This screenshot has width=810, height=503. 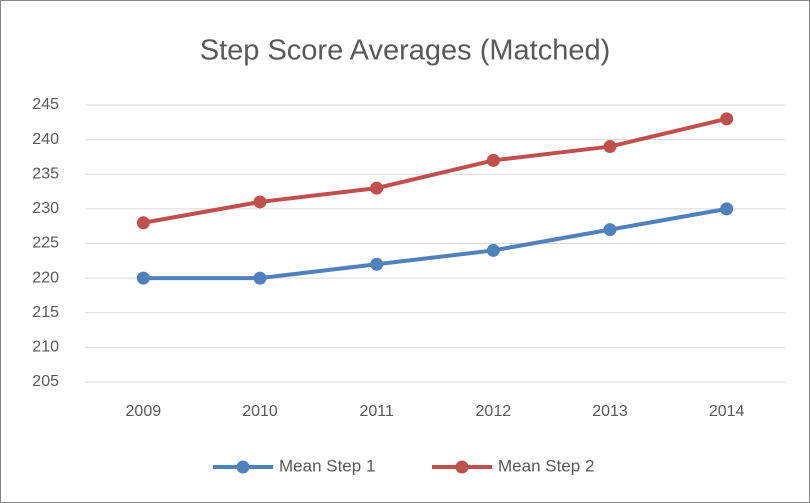 I want to click on x-tick-label: 2013, so click(x=610, y=411).